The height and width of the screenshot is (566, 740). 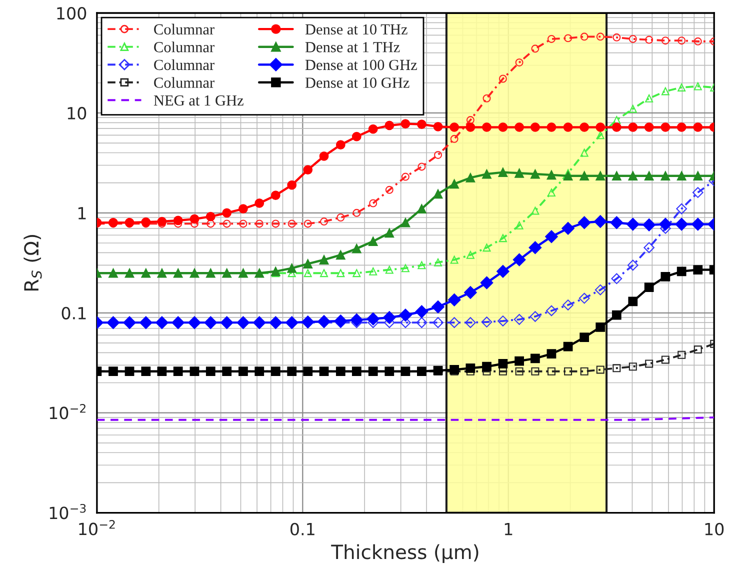 I want to click on legend-label: Dense at 10 THz, so click(x=356, y=29).